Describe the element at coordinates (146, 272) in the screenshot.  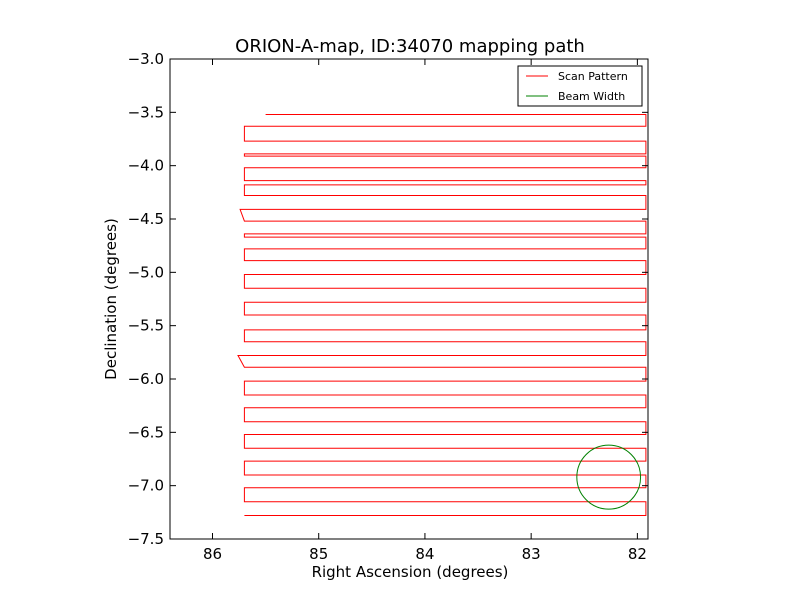
I see `y-tick-label: −5.0` at that location.